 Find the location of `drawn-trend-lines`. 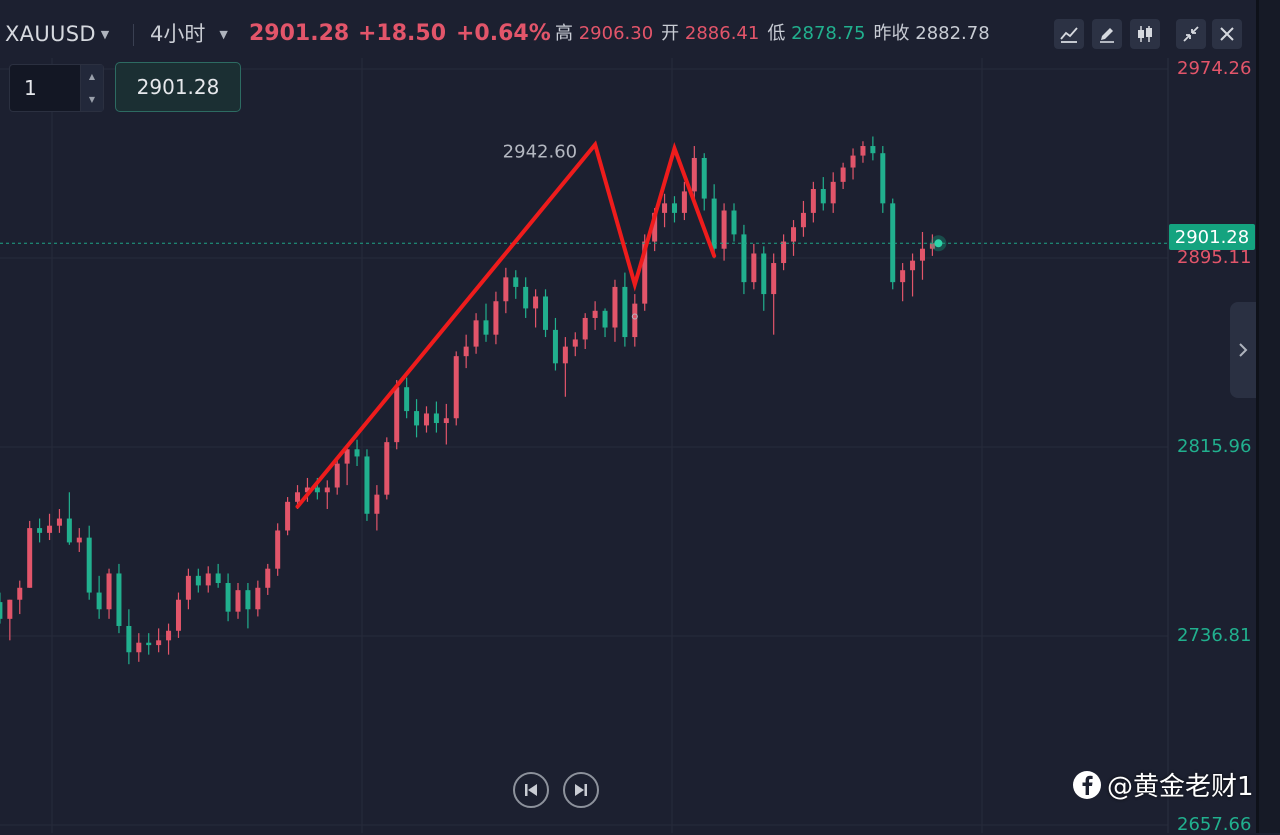

drawn-trend-lines is located at coordinates (506, 324).